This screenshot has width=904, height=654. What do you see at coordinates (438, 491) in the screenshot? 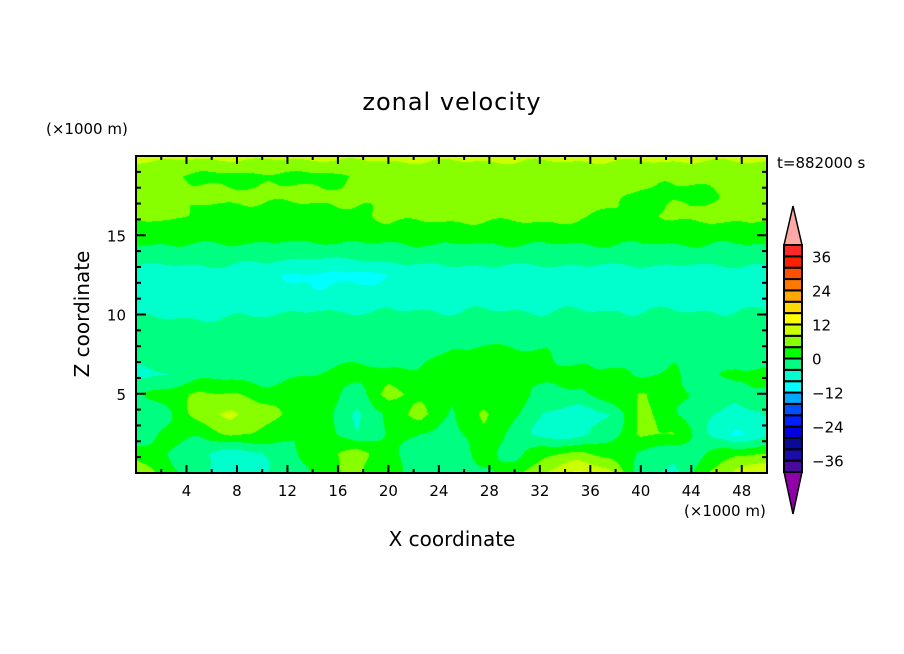
I see `x-tick-label: 24` at bounding box center [438, 491].